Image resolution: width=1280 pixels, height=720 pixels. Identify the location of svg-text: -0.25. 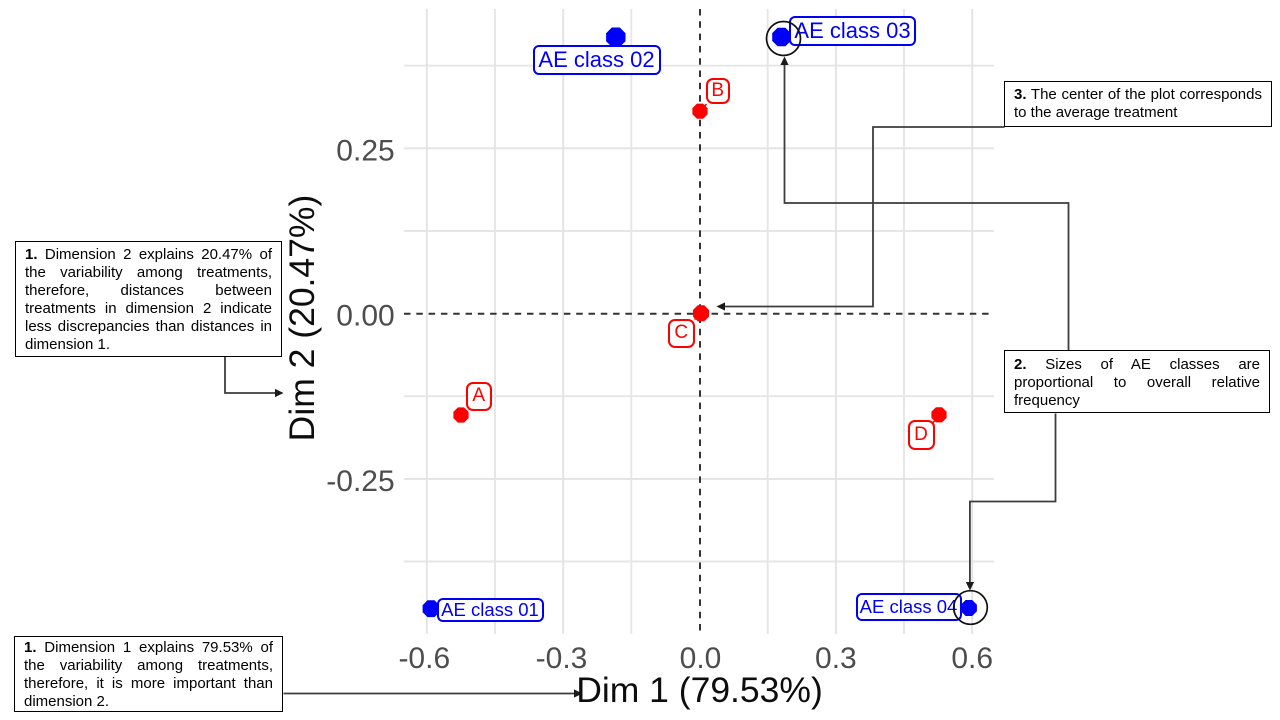
(360, 481).